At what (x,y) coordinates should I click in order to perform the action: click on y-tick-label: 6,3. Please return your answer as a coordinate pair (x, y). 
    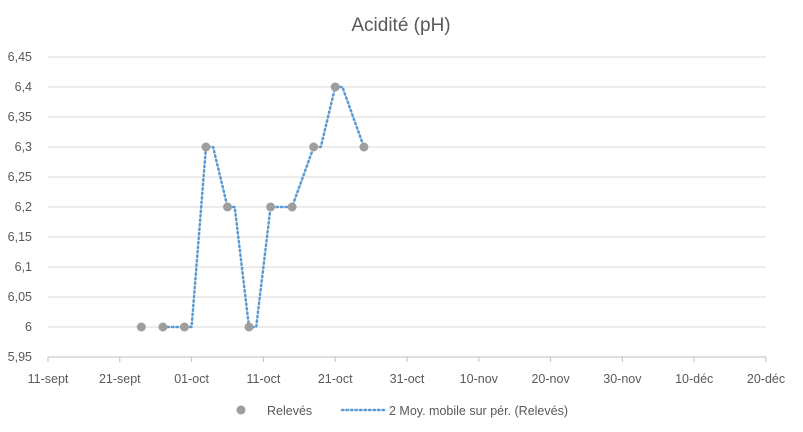
    Looking at the image, I should click on (23, 147).